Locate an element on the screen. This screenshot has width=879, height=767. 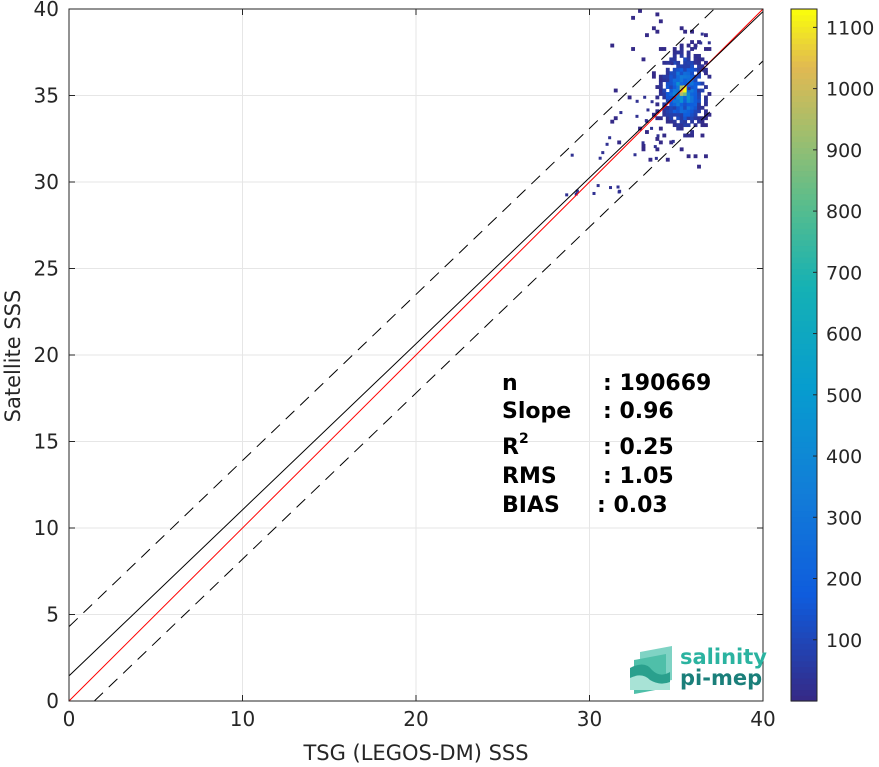
stat-rms-label: RMS is located at coordinates (529, 476).